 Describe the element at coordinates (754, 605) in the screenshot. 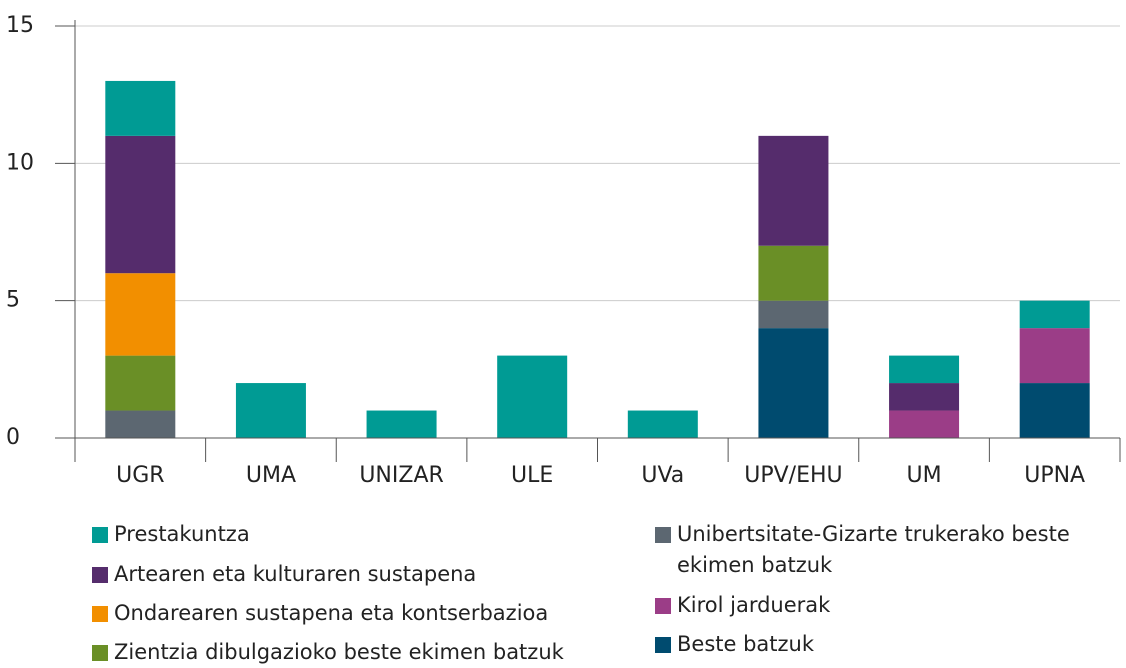

I see `legend-label: Kirol jarduerak` at that location.